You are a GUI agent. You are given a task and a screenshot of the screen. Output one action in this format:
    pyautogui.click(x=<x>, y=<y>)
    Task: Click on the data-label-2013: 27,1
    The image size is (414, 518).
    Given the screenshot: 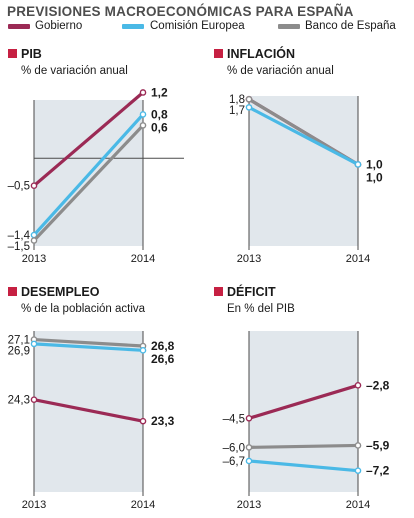 What is the action you would take?
    pyautogui.click(x=19, y=341)
    